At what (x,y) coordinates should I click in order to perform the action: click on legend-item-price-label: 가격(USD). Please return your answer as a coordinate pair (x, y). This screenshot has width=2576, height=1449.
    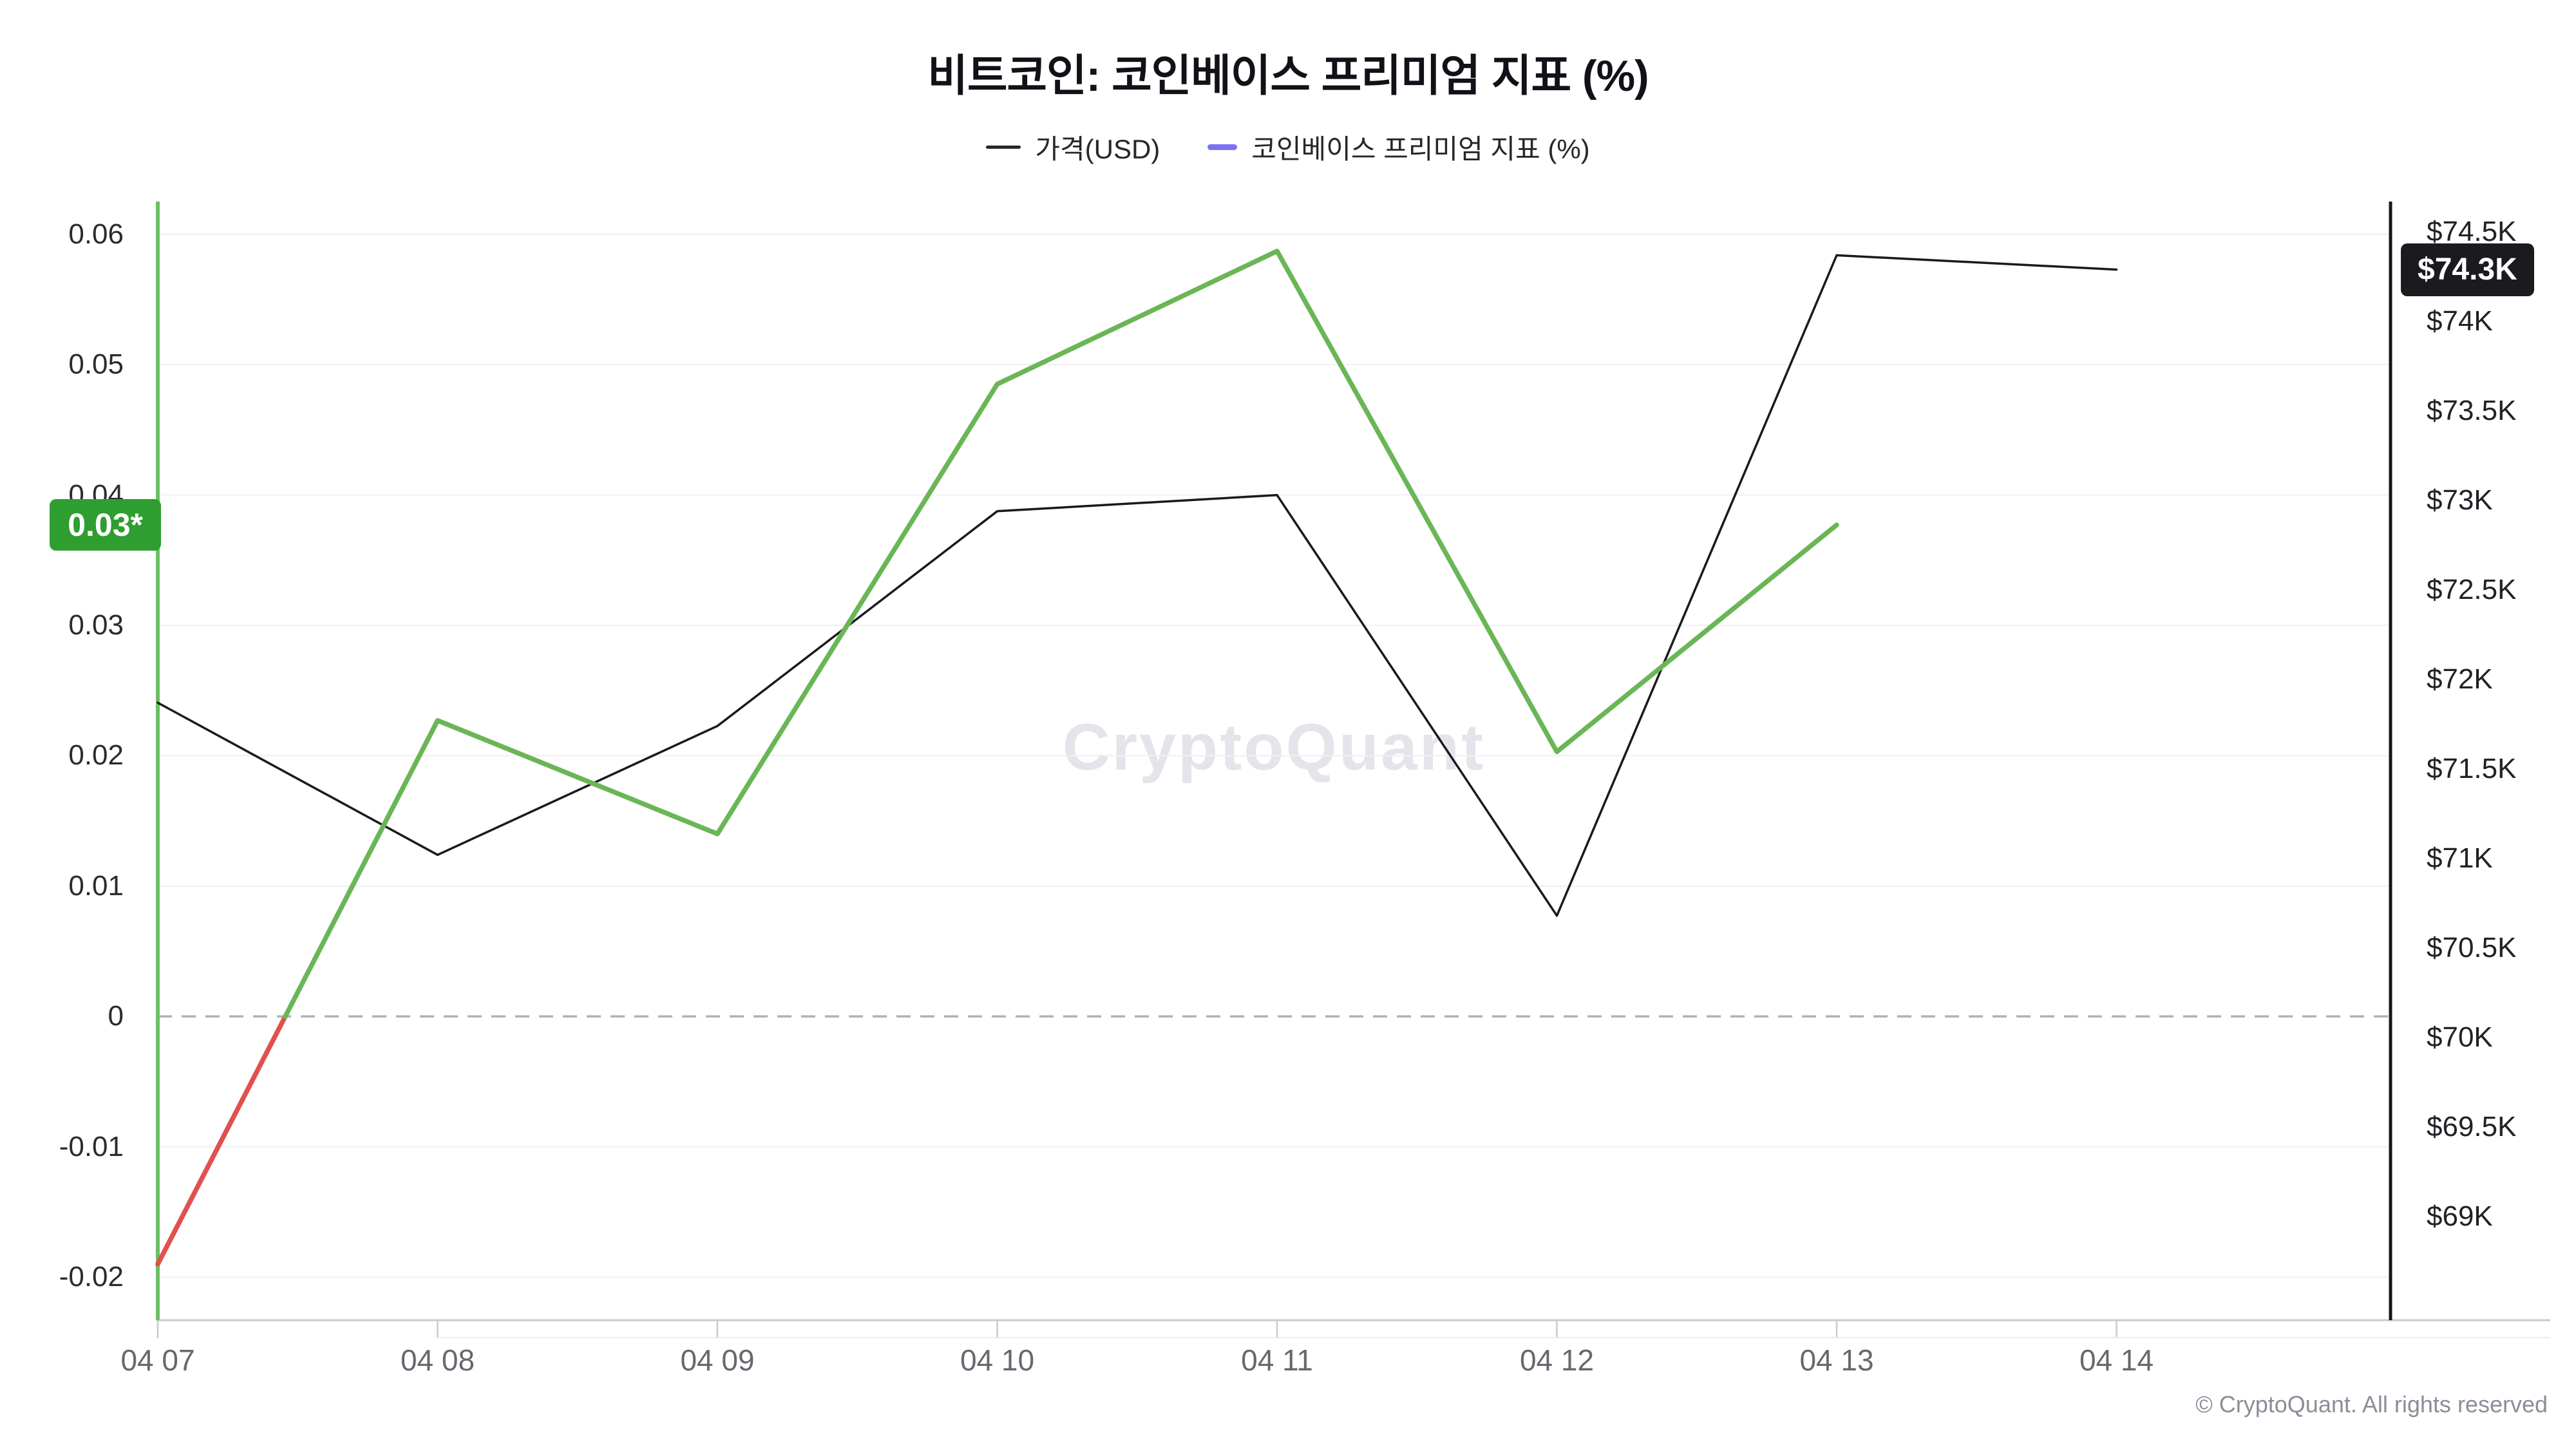
    Looking at the image, I should click on (1097, 149).